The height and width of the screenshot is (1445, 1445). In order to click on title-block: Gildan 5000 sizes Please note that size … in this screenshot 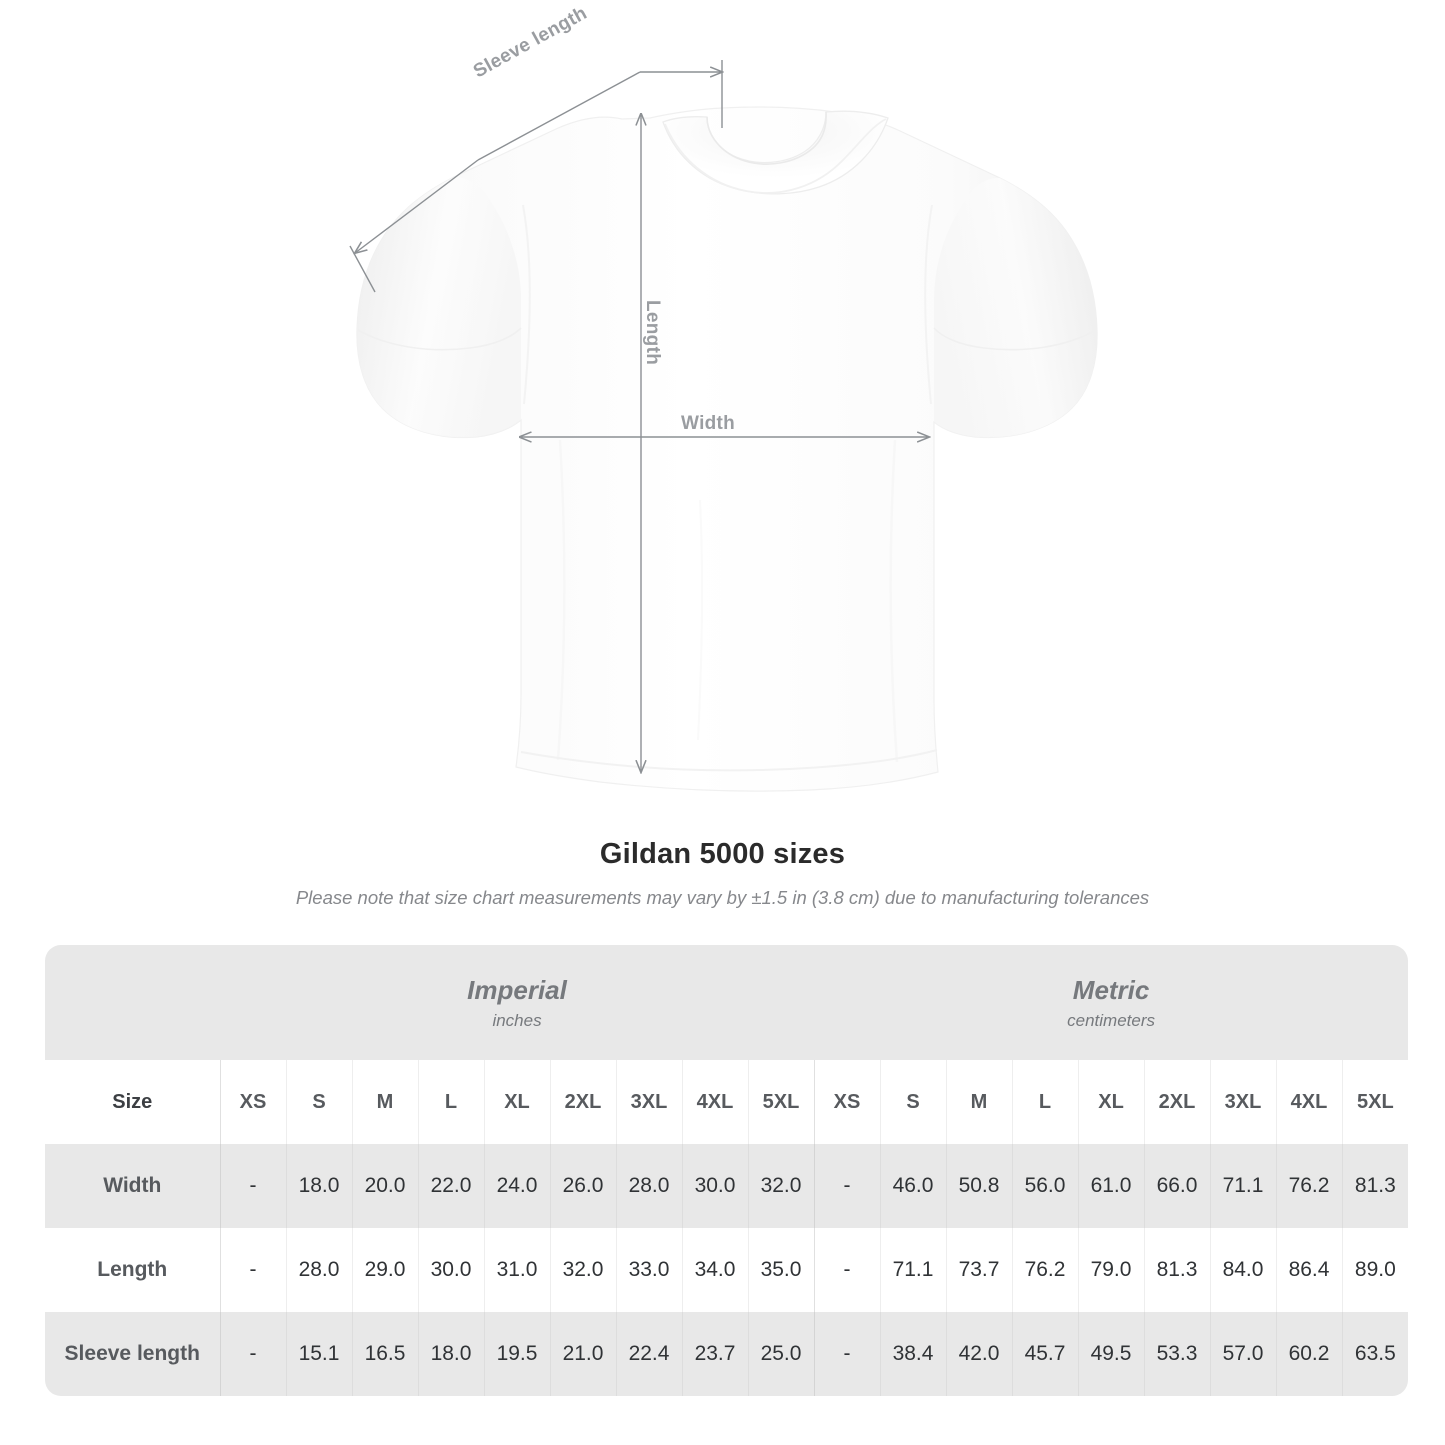, I will do `click(722, 873)`.